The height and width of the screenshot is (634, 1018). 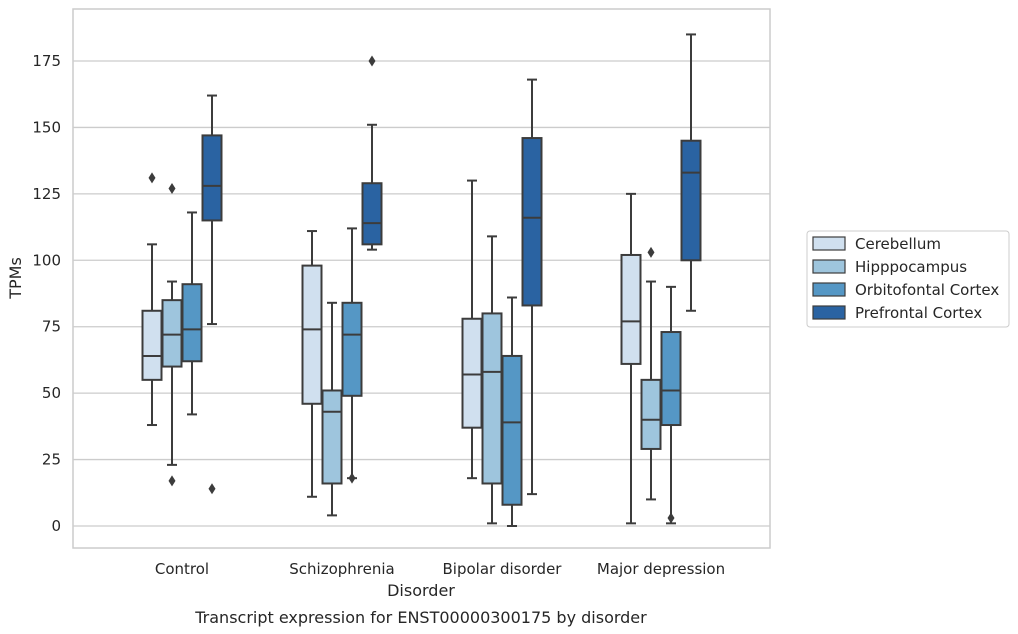 I want to click on legend-item: Hipppocampus, so click(x=889, y=267).